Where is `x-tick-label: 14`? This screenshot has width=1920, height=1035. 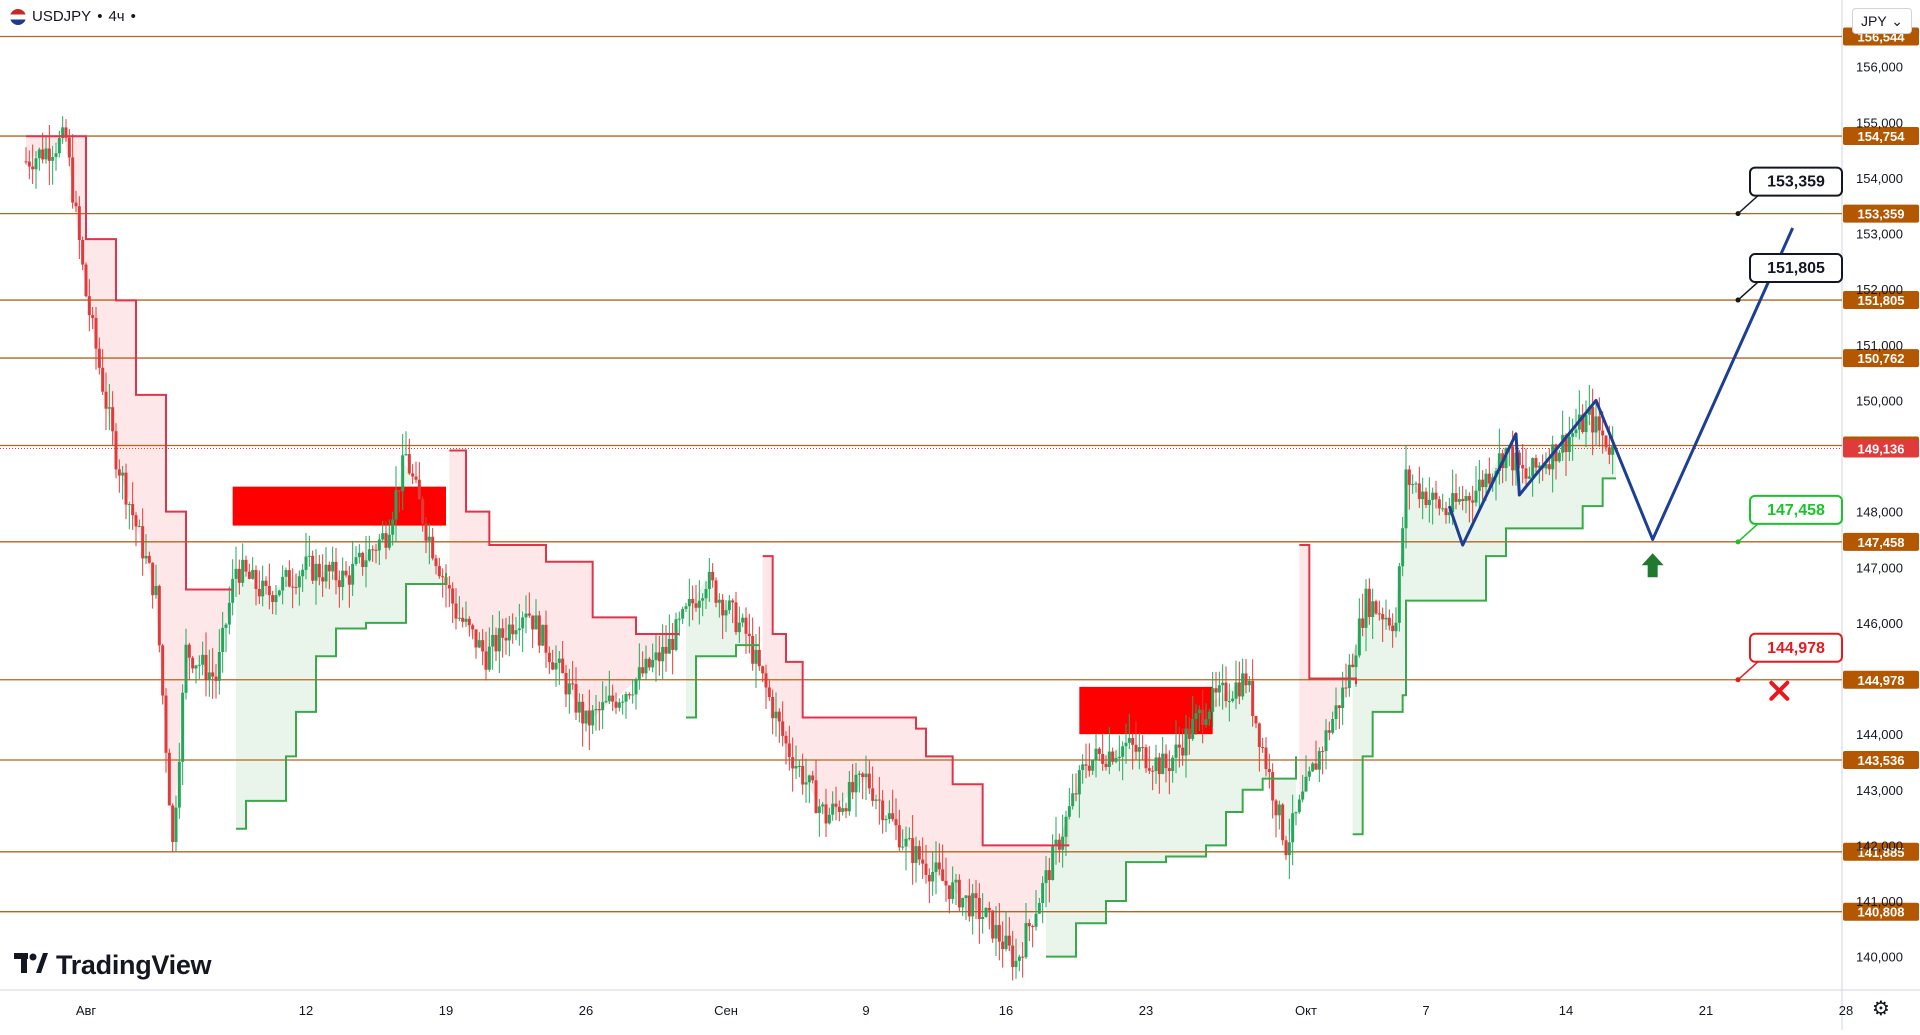
x-tick-label: 14 is located at coordinates (1566, 1010).